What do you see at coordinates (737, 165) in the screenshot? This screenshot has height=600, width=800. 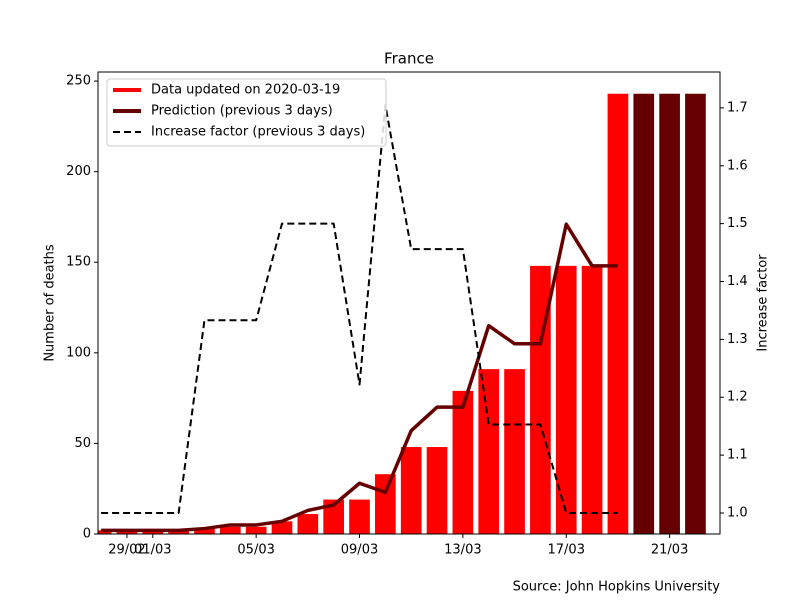 I see `y2-tick-label: 1.6` at bounding box center [737, 165].